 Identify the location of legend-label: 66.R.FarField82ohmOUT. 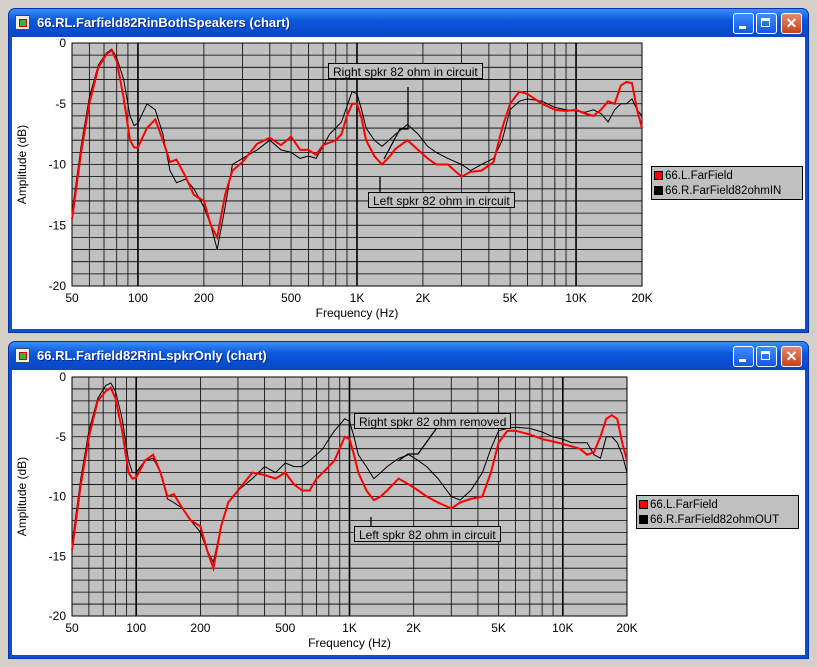
(715, 519).